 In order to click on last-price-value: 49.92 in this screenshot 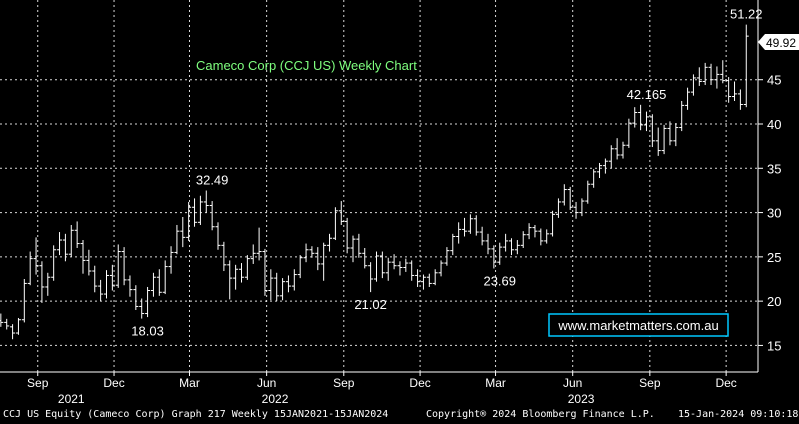, I will do `click(781, 43)`.